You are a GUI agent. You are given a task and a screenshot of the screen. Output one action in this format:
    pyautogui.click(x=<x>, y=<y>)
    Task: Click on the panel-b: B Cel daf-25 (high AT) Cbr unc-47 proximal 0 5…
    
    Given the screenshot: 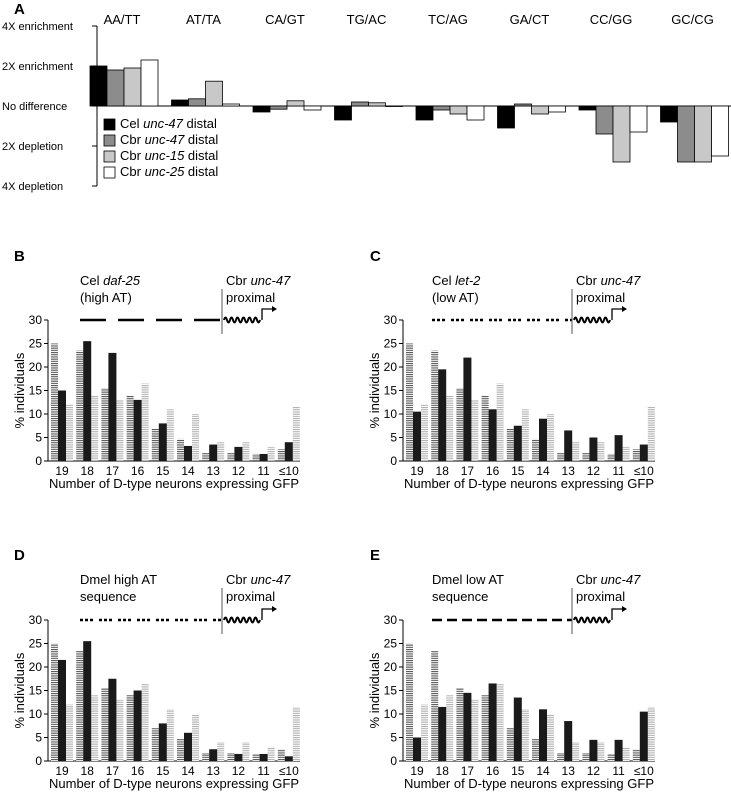 What is the action you would take?
    pyautogui.click(x=156, y=369)
    